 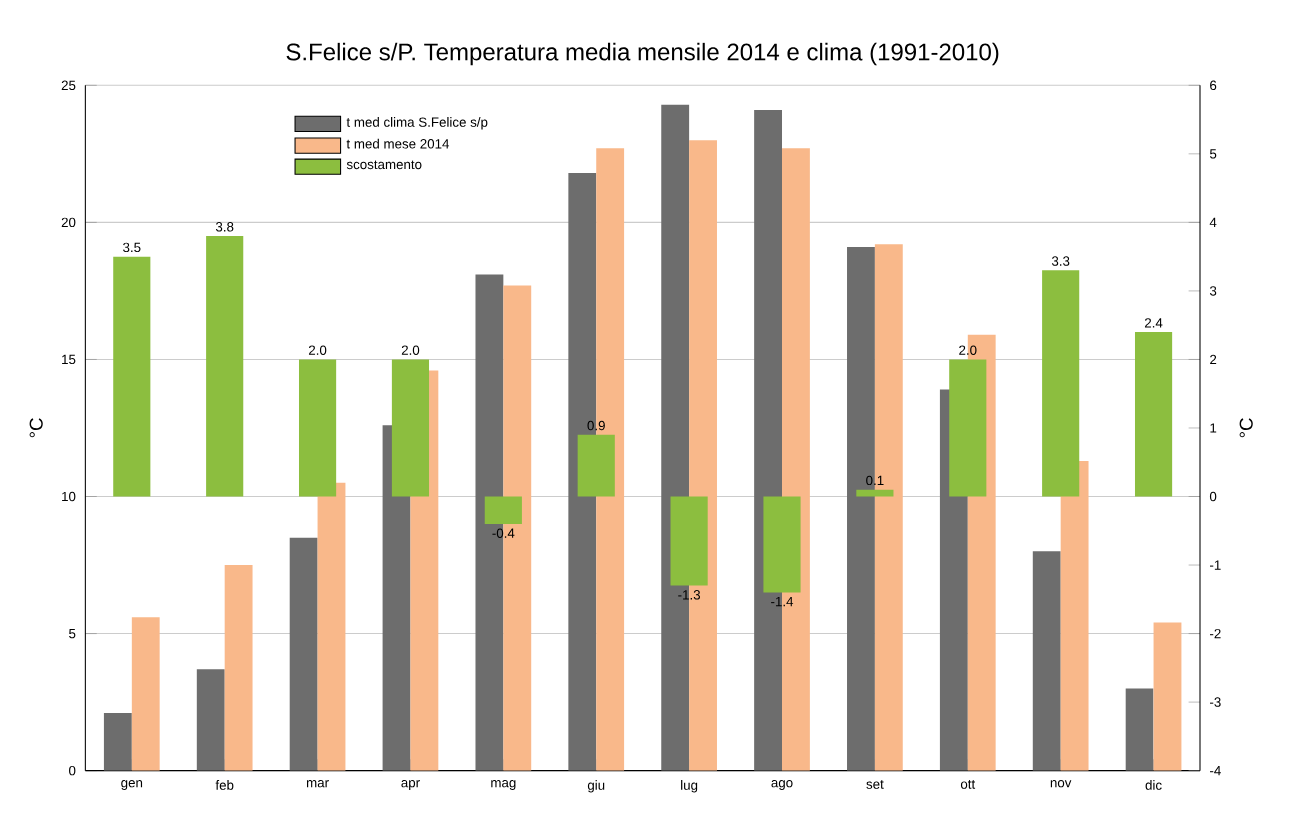 I want to click on chart-title: S.Felice s/P. Temperatura media mensile 2014 e clima (1991-2010), so click(x=642, y=54).